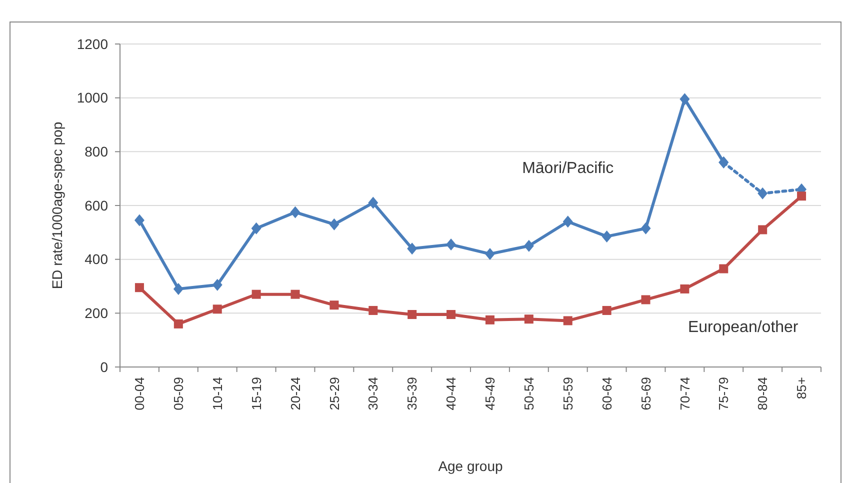  Describe the element at coordinates (334, 393) in the screenshot. I see `x-tick-label: 25-29` at that location.